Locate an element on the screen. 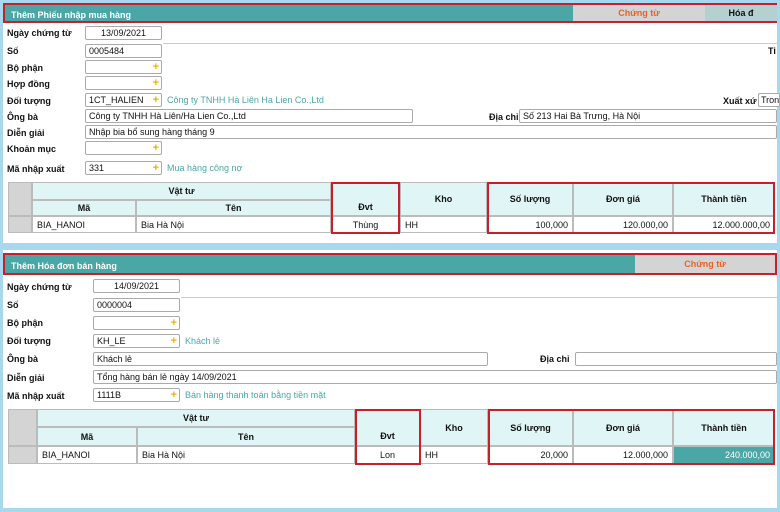 The width and height of the screenshot is (780, 512). manx-input: 1111B + is located at coordinates (136, 395).